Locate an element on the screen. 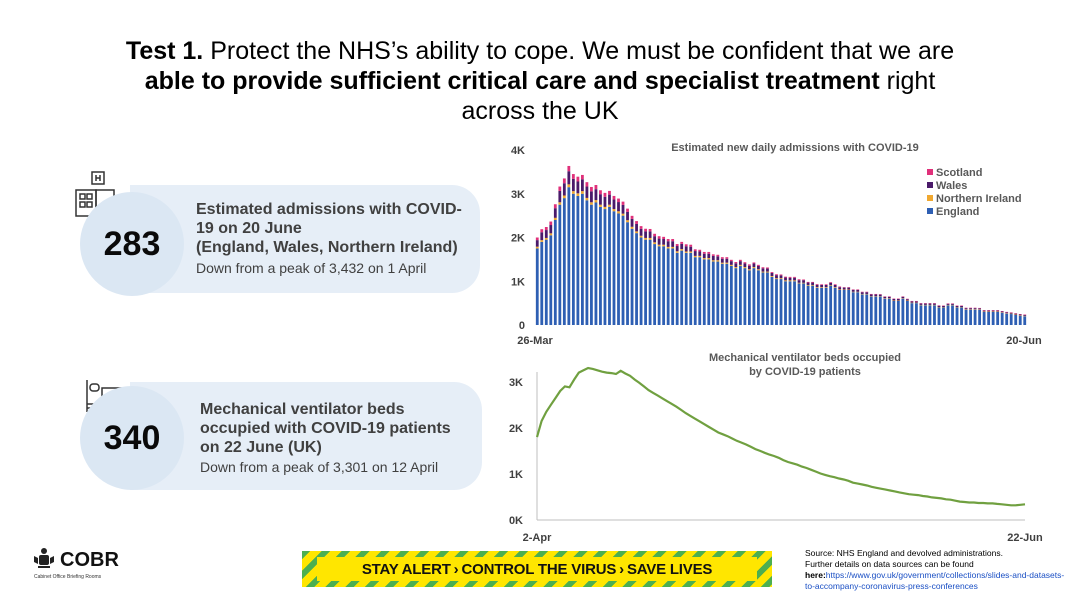 The height and width of the screenshot is (608, 1080). chart1-y-tick-label: 3K is located at coordinates (518, 195).